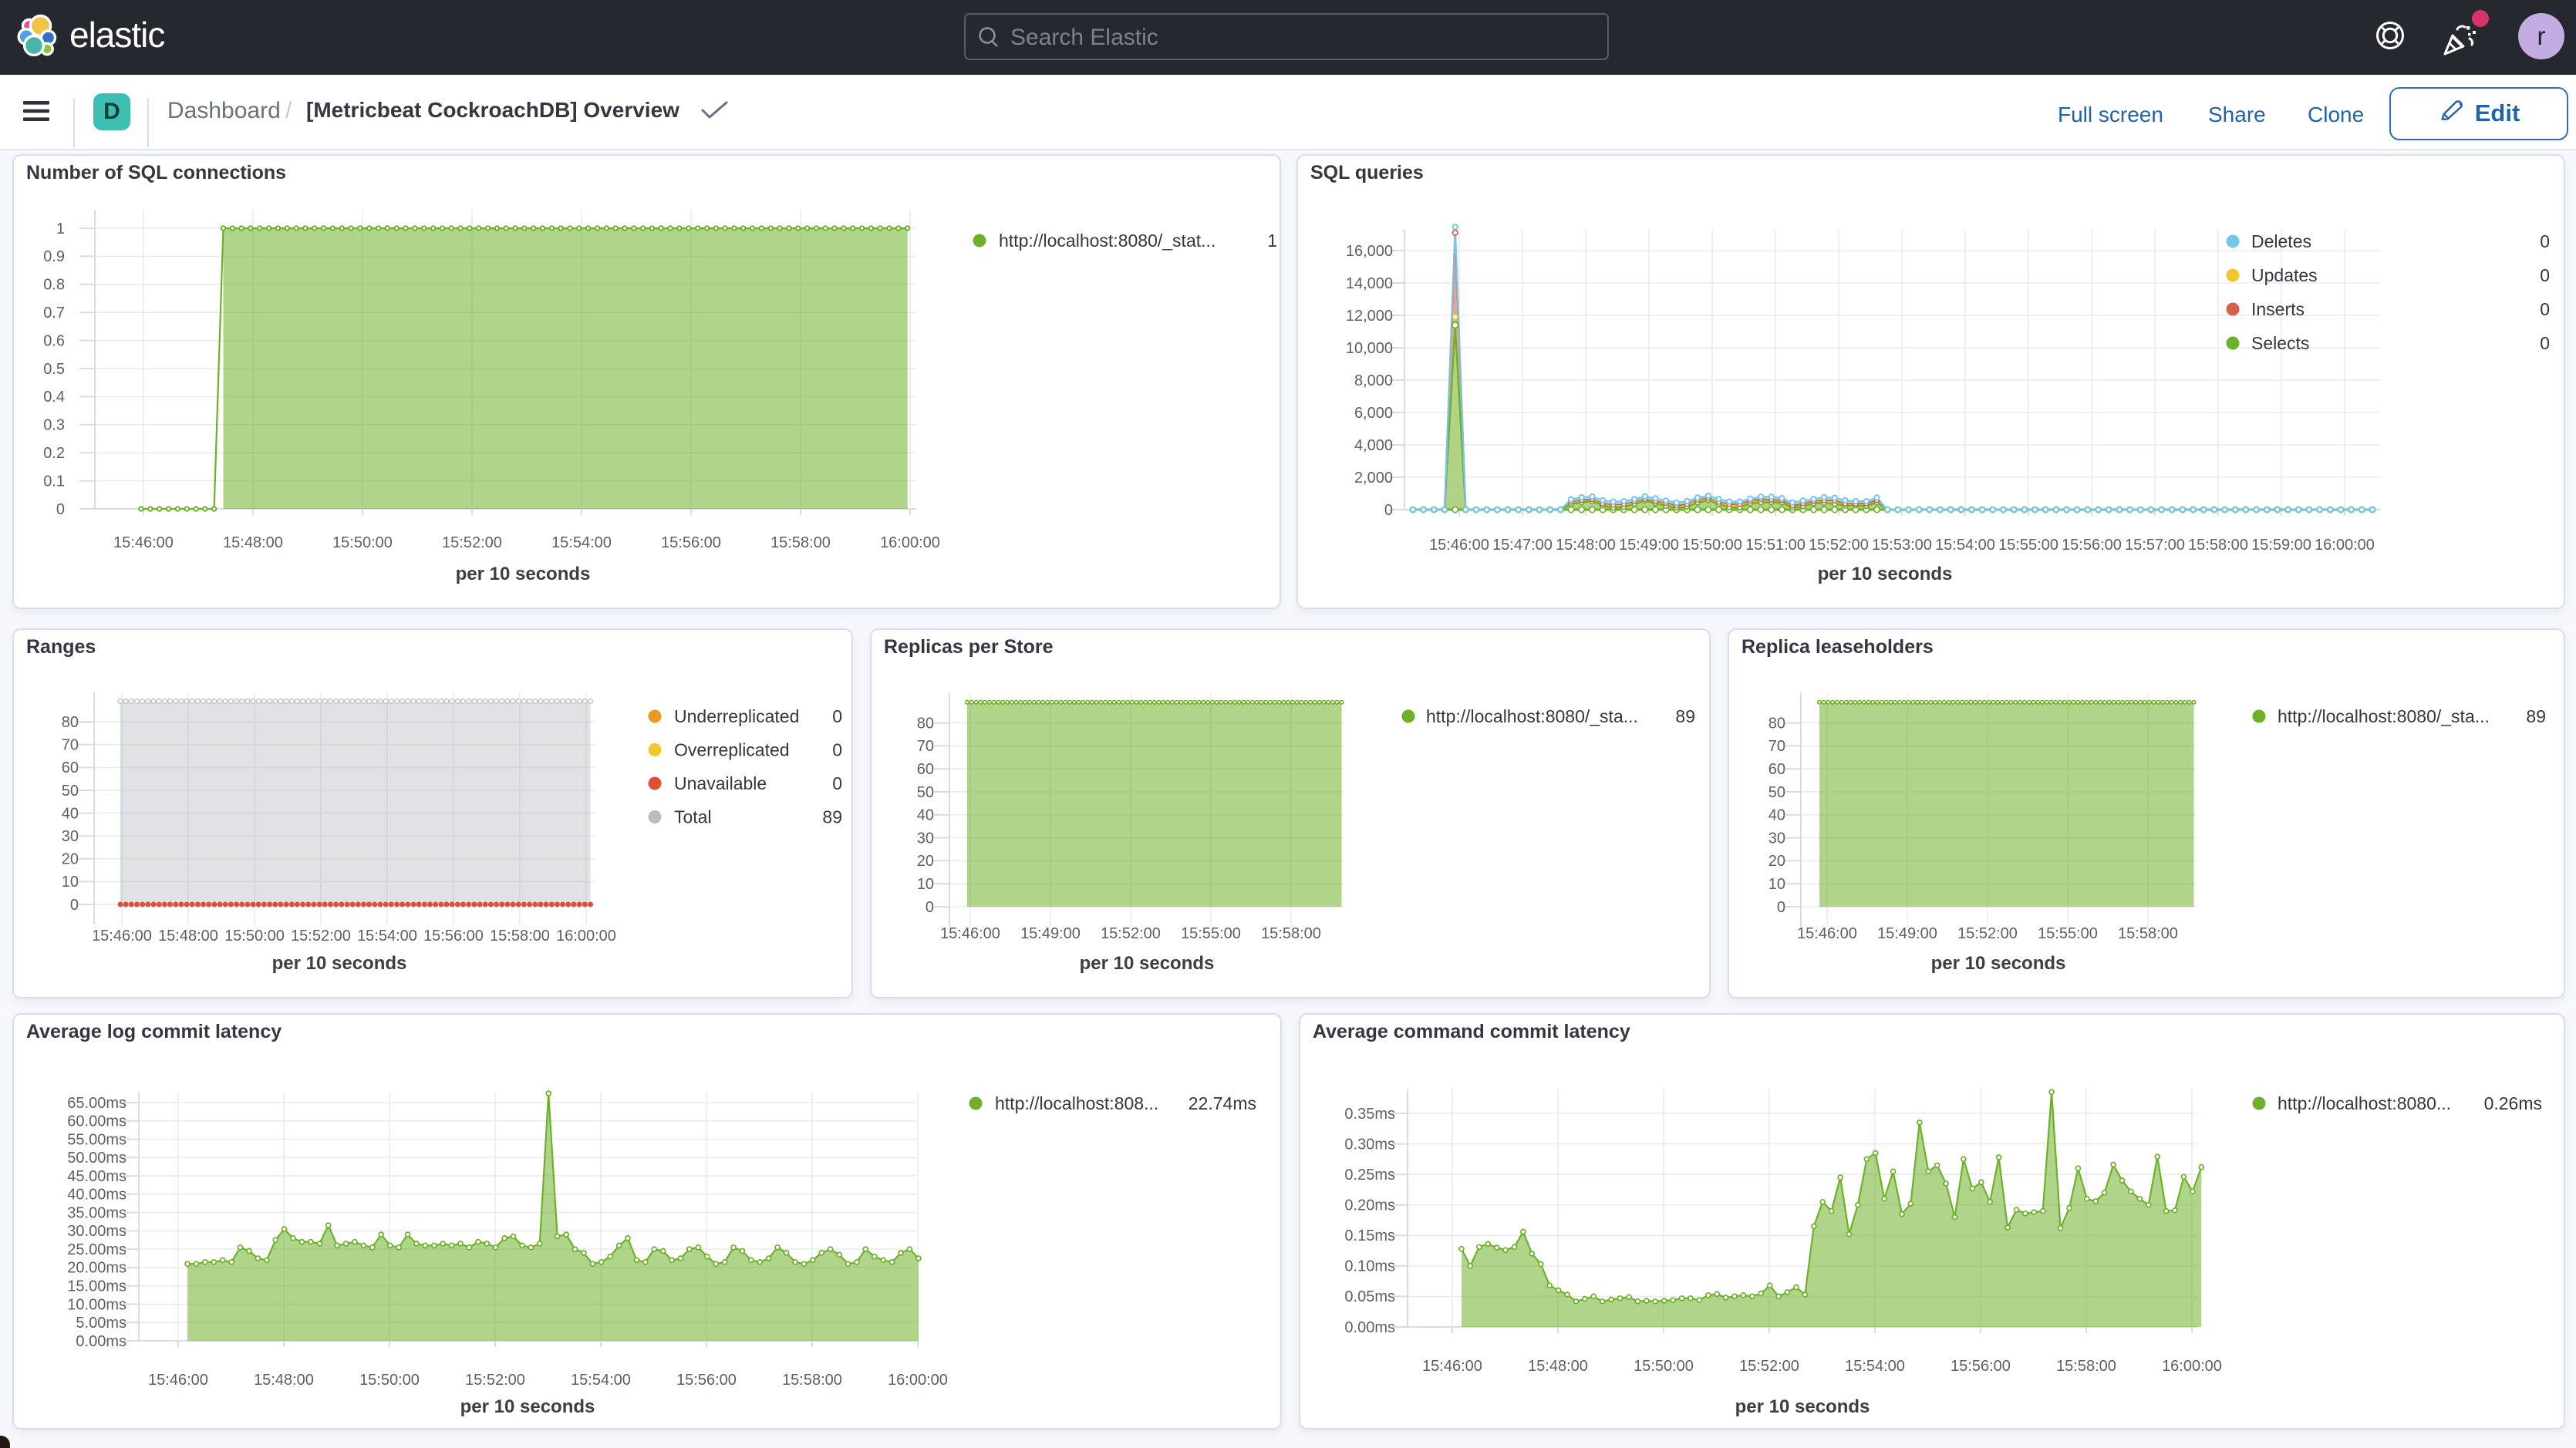 This screenshot has height=1448, width=2576. I want to click on svg-text: 15.00ms, so click(96, 1286).